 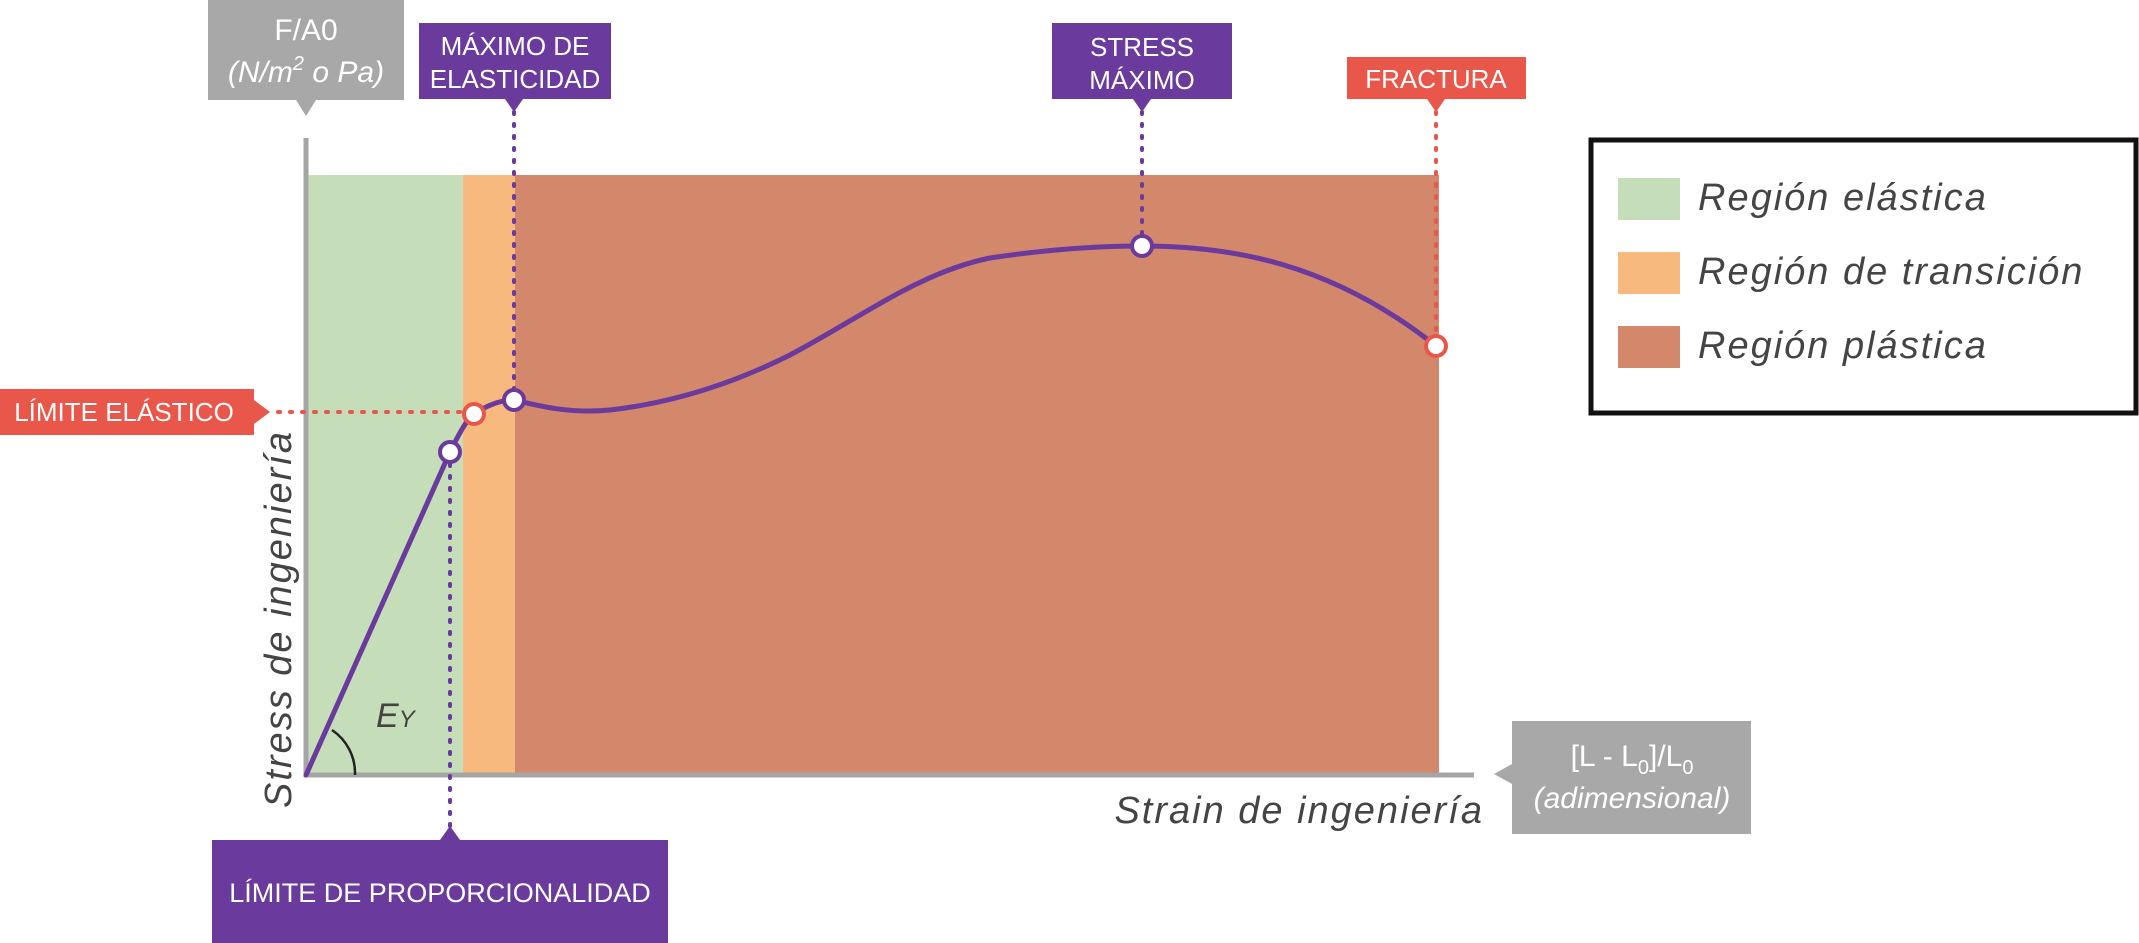 I want to click on max-elasticity-line1: MÁXIMO DE, so click(x=515, y=46).